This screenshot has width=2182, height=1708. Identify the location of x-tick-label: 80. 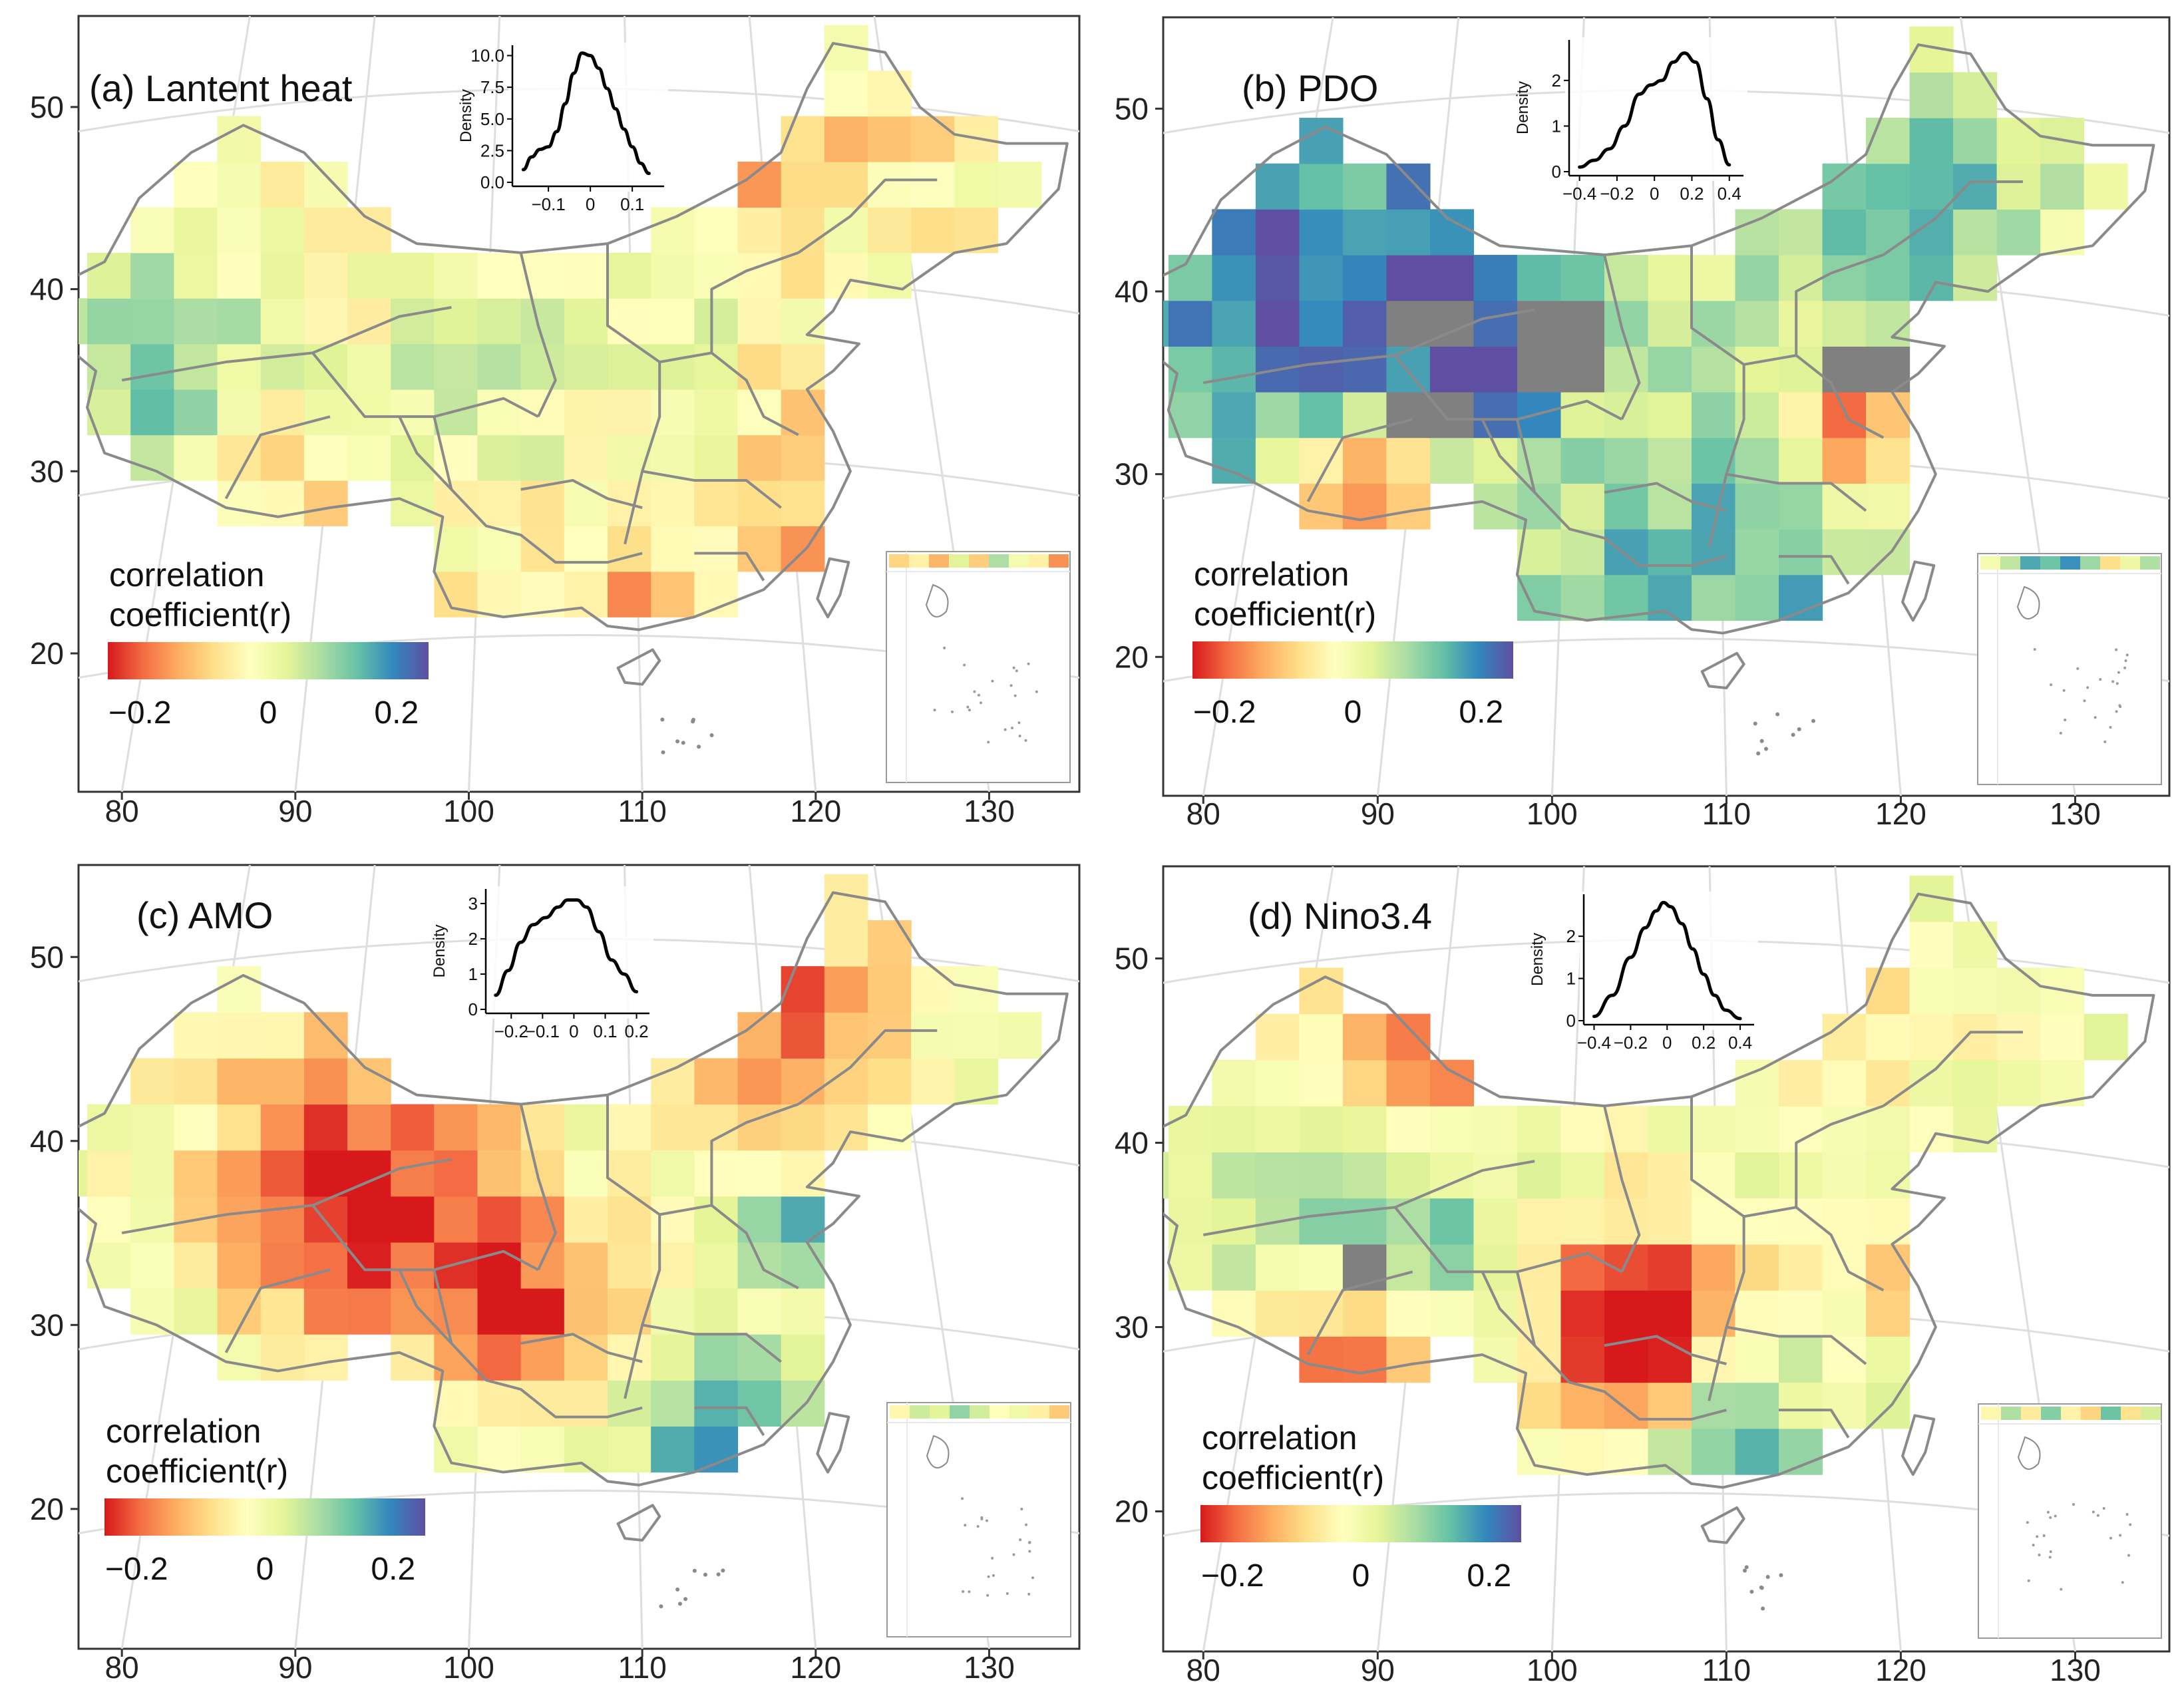
(1203, 814).